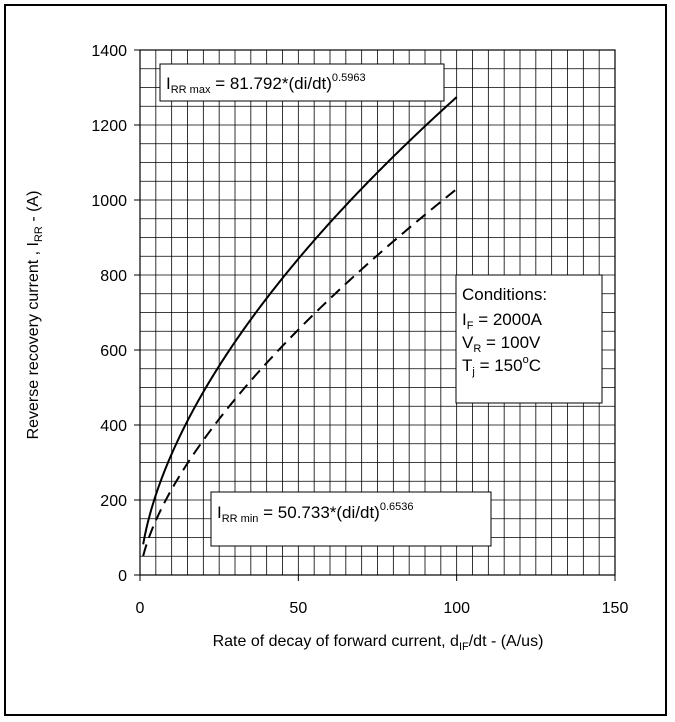  Describe the element at coordinates (502, 321) in the screenshot. I see `conditions-if: IF = 2000A` at that location.